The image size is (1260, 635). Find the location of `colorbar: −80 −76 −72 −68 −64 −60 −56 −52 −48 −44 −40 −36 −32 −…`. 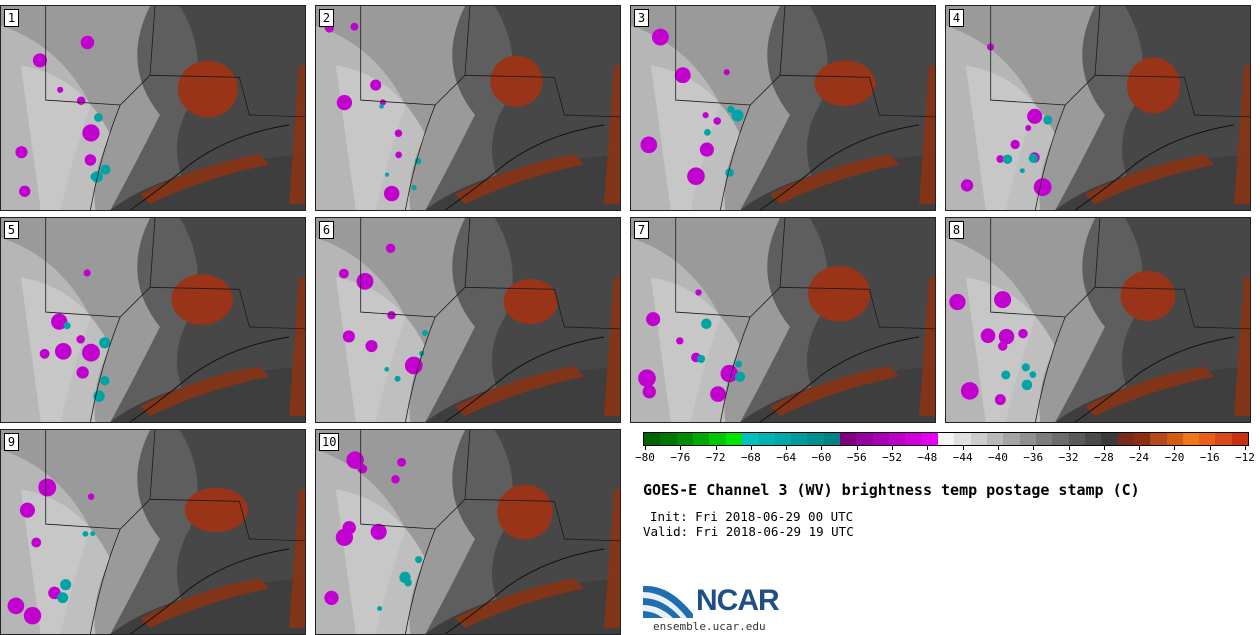

colorbar: −80 −76 −72 −68 −64 −60 −56 −52 −48 −44 −40 −36 −32 −… is located at coordinates (945, 449).